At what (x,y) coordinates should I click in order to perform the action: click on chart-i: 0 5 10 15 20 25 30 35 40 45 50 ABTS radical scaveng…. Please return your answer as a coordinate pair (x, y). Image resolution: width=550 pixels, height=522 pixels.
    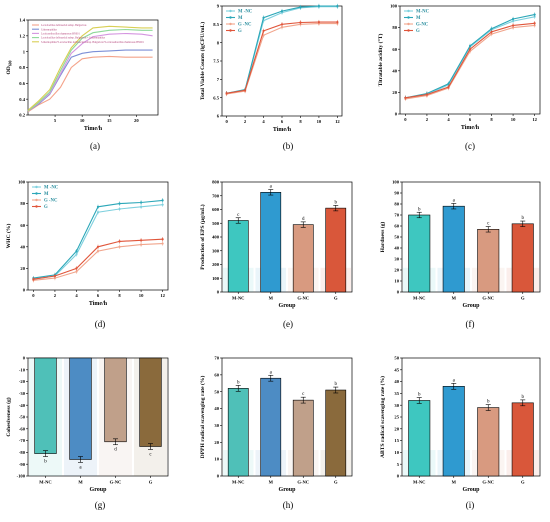
    Looking at the image, I should click on (460, 424).